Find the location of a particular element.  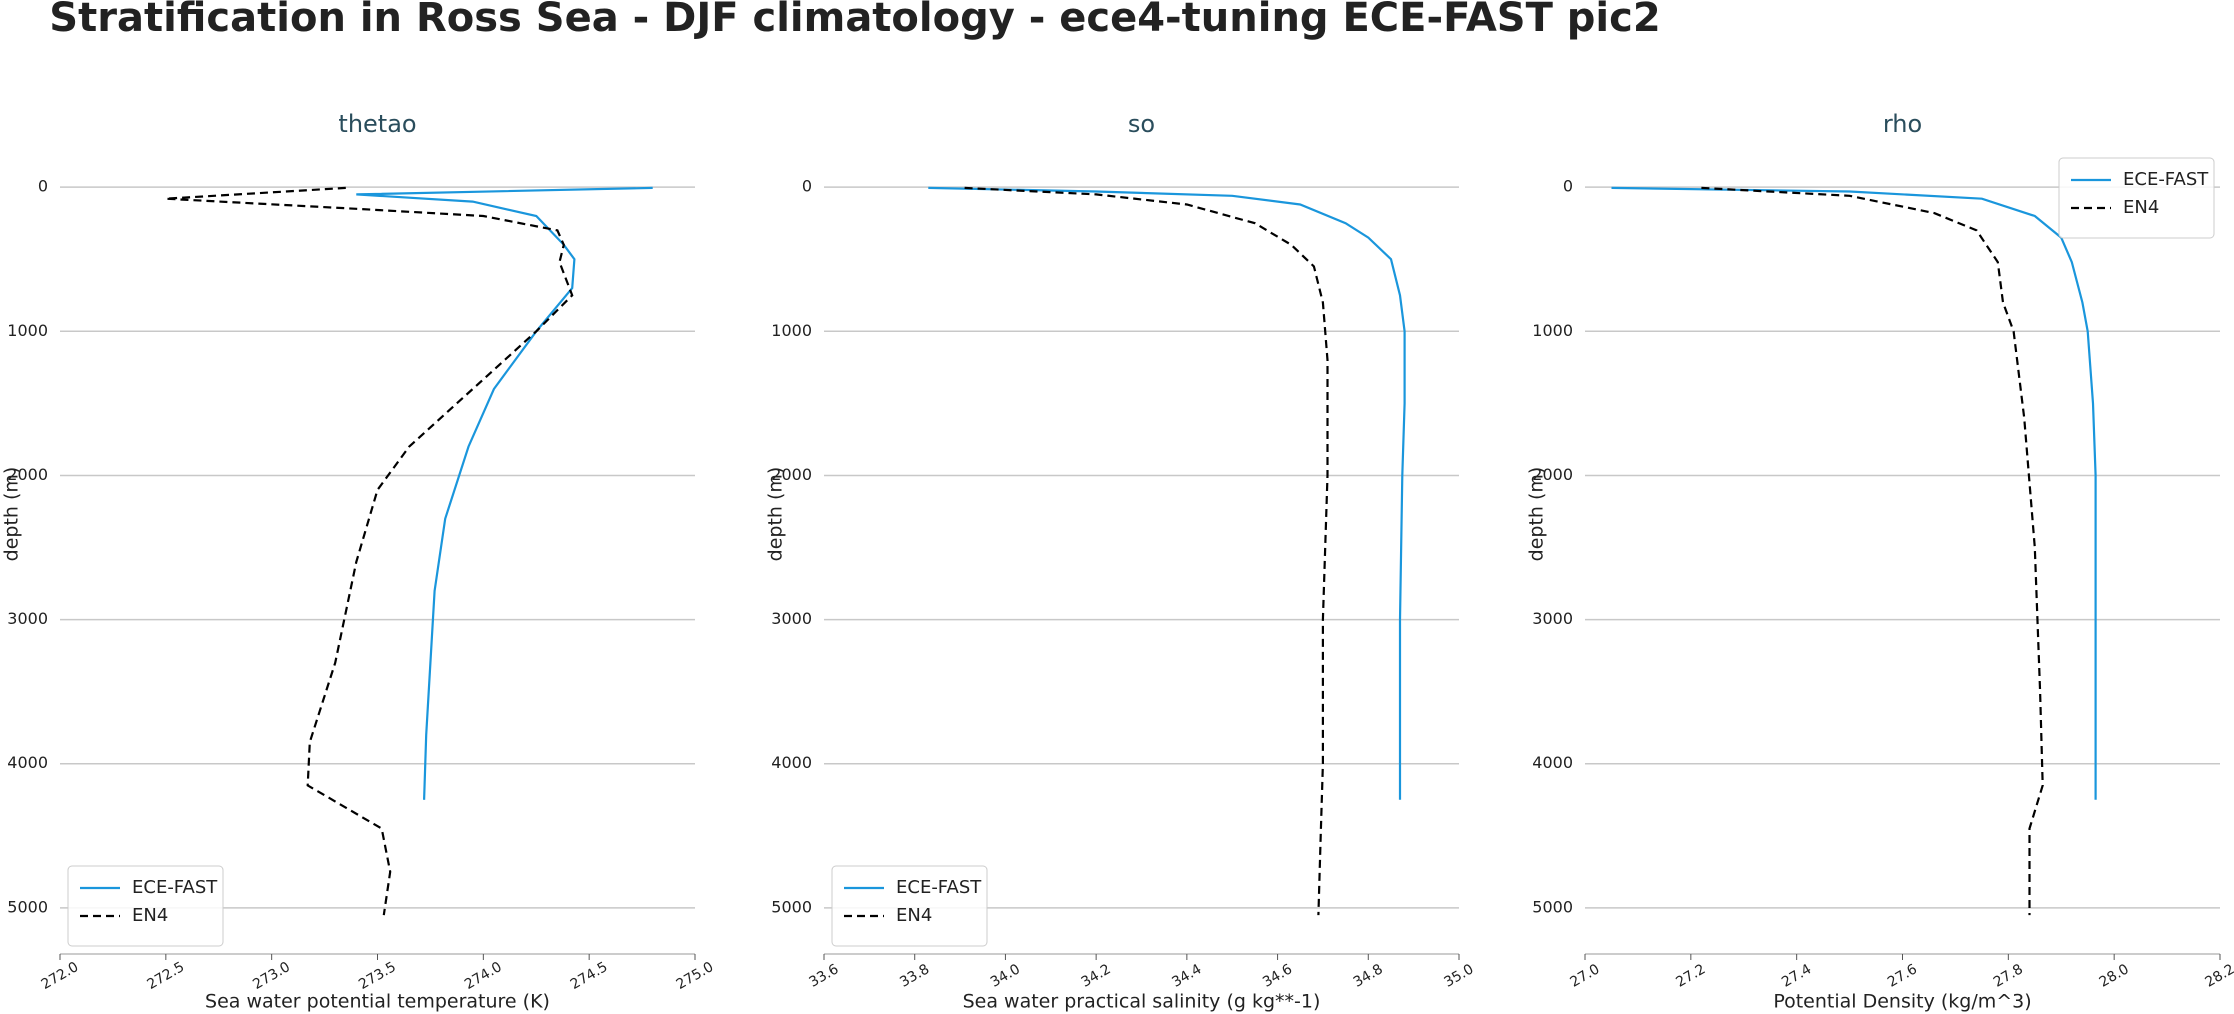

panel-title: so is located at coordinates (1141, 124).